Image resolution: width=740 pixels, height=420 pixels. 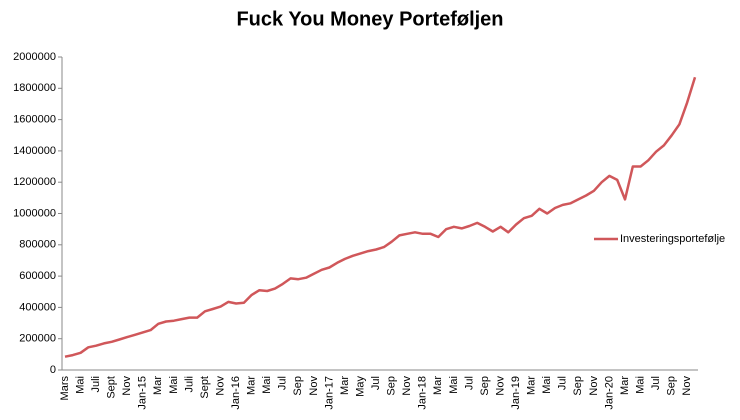 What do you see at coordinates (34, 57) in the screenshot?
I see `y-tick-label: 2000000` at bounding box center [34, 57].